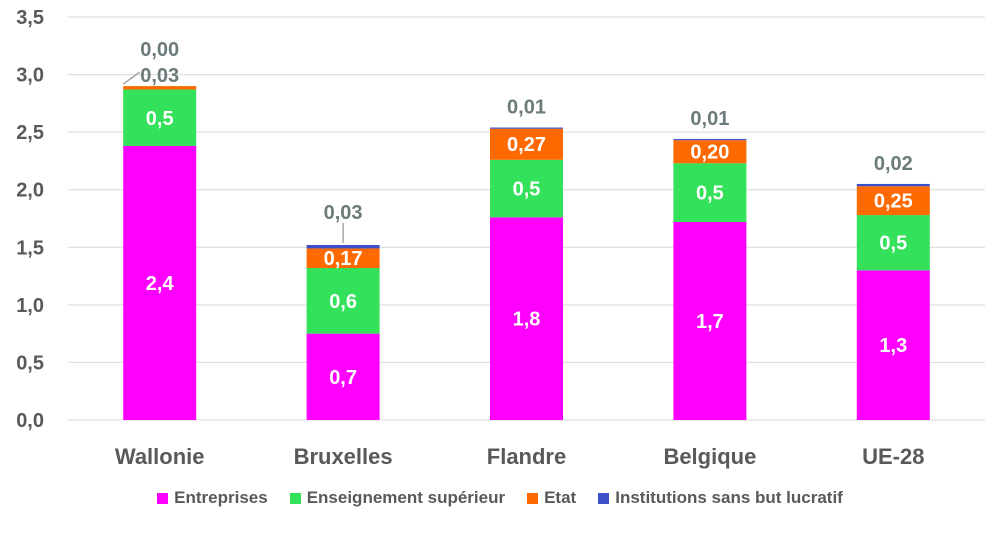  I want to click on y-tick-label: 2,0, so click(30, 191).